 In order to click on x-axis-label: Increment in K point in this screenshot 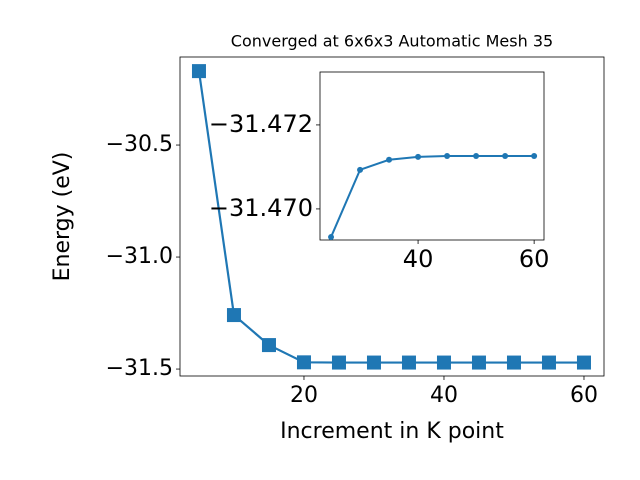, I will do `click(392, 431)`.